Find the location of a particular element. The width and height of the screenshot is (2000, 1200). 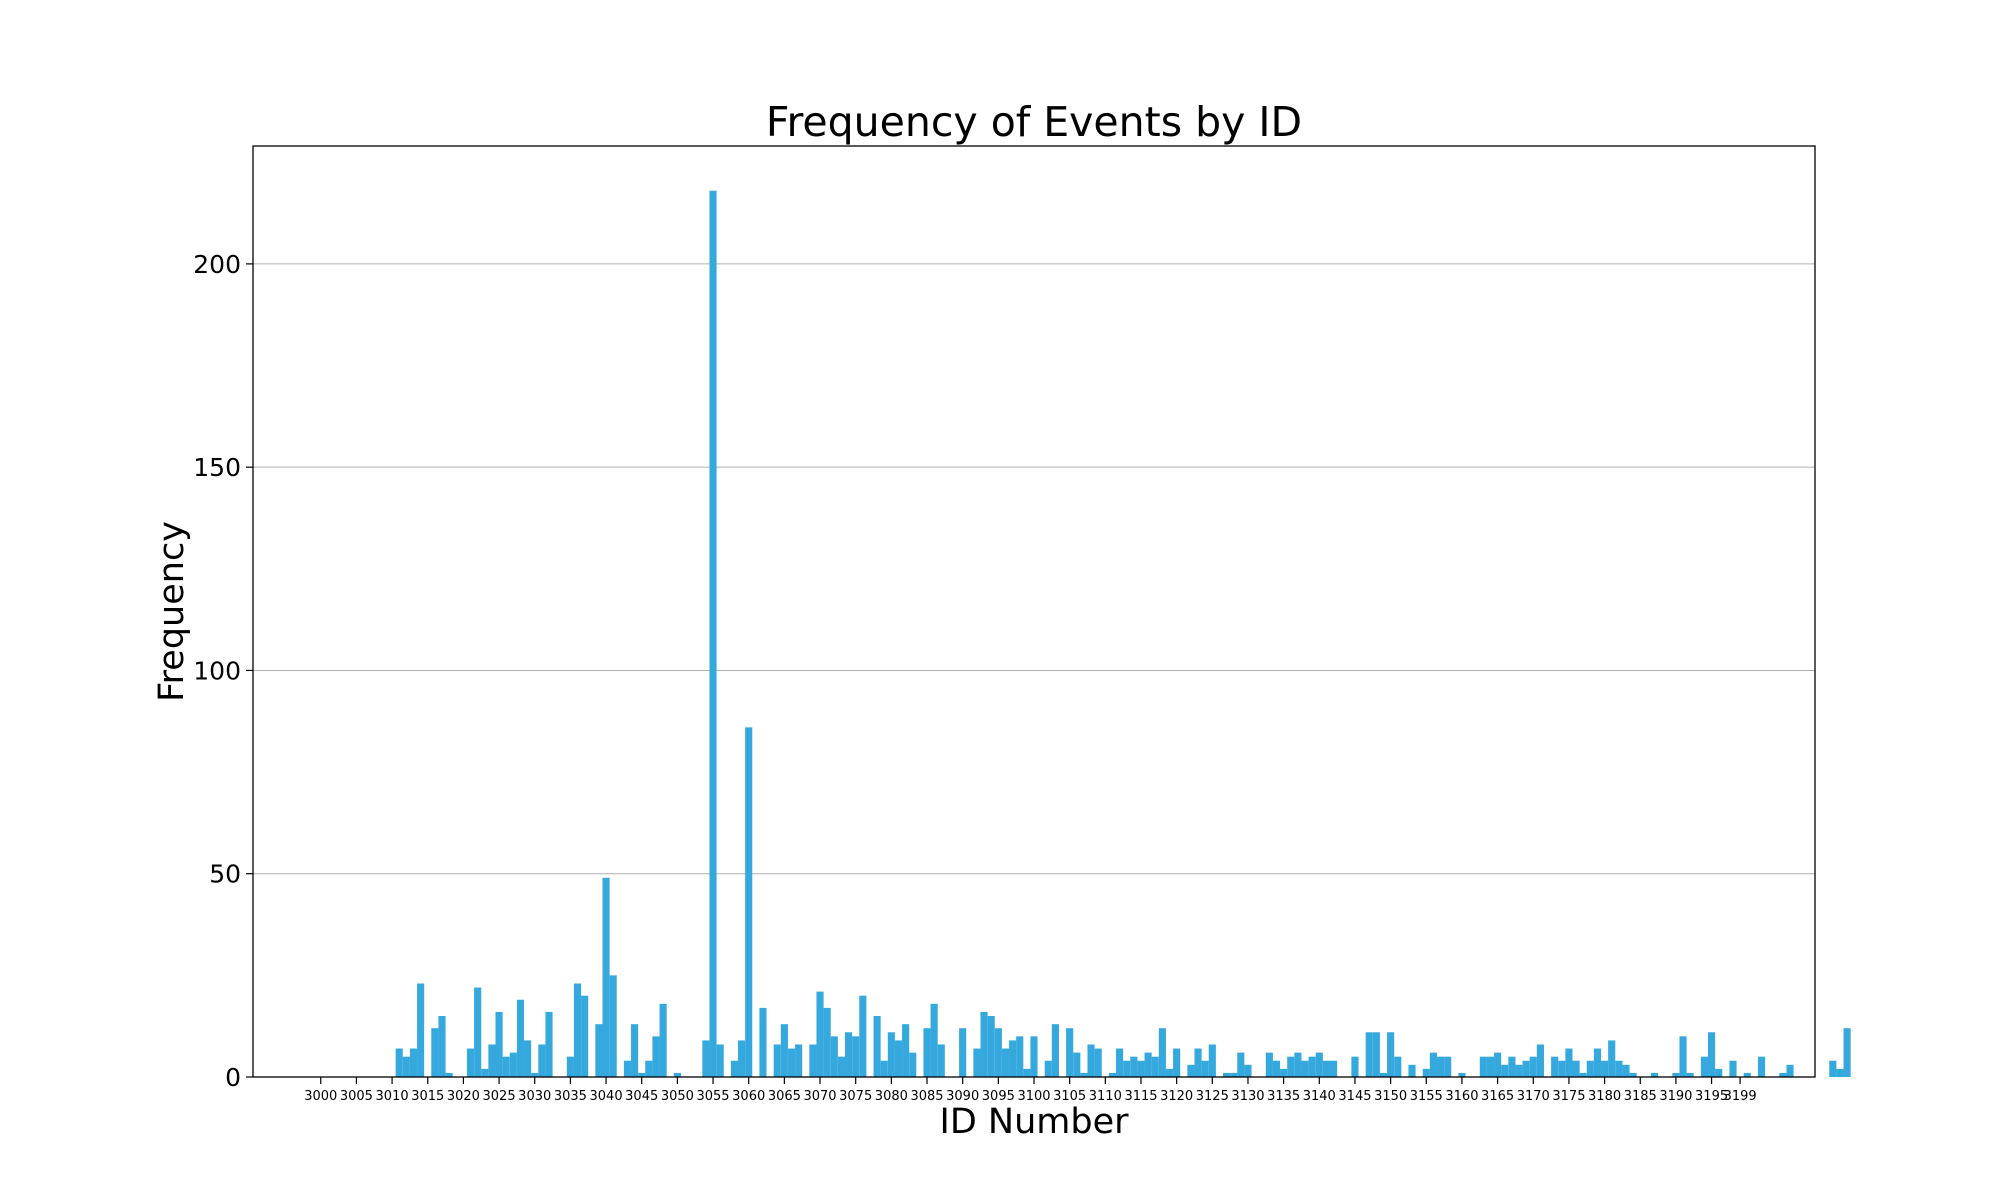

x-tick-label: 3180 is located at coordinates (1604, 1096).